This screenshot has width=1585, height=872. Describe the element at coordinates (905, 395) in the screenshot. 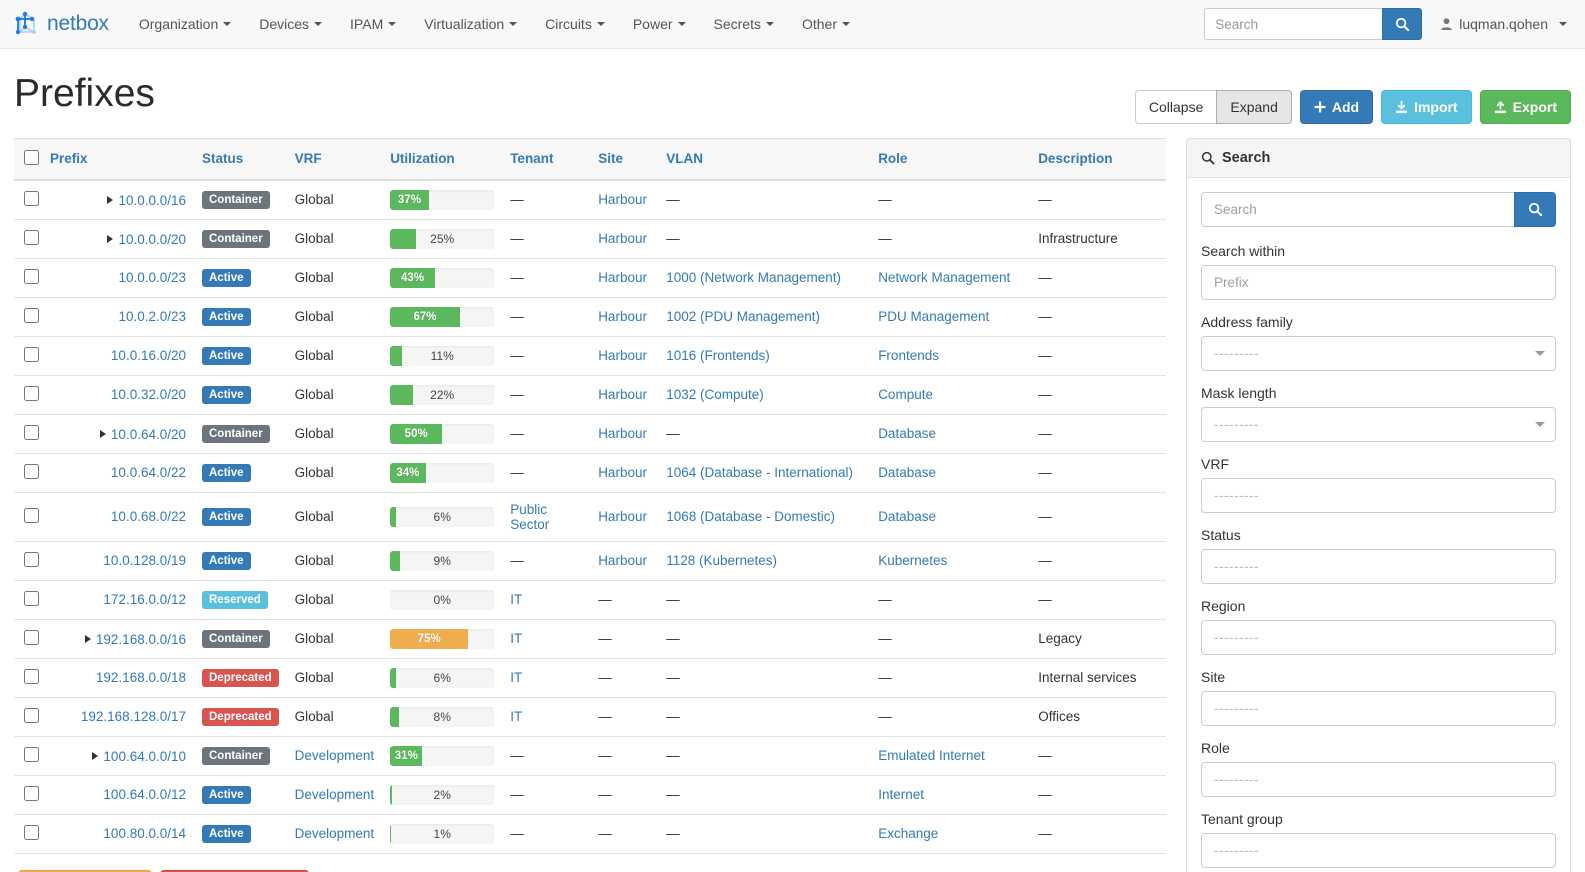

I see `role-link: Compute` at that location.